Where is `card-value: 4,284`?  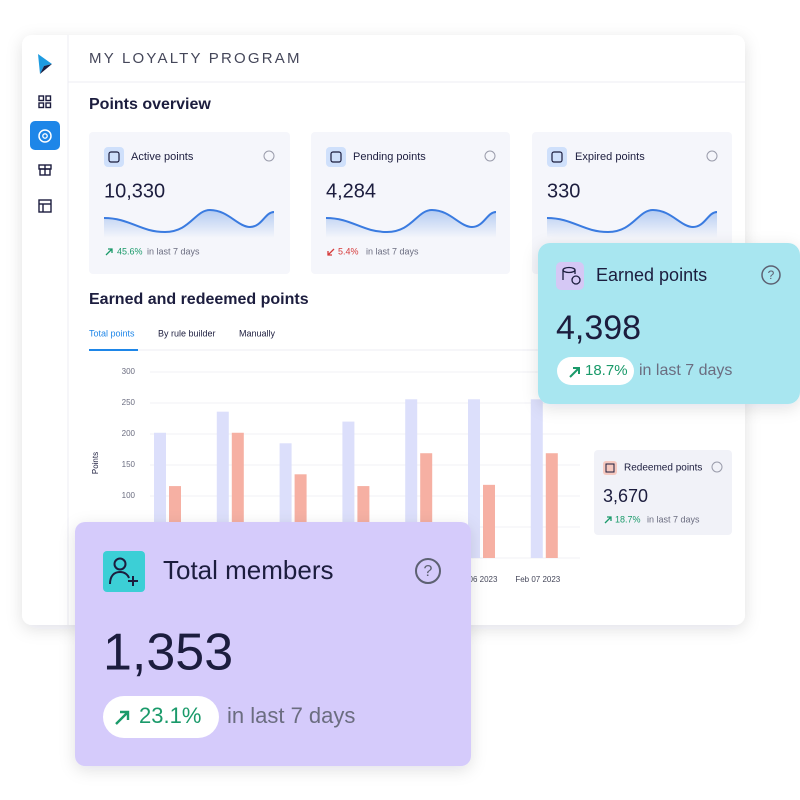 card-value: 4,284 is located at coordinates (351, 191).